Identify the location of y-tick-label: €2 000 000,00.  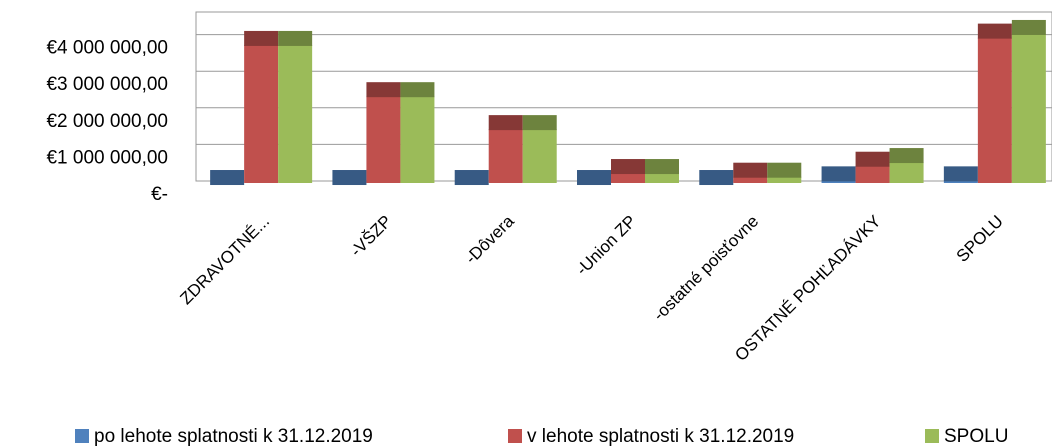
(107, 121).